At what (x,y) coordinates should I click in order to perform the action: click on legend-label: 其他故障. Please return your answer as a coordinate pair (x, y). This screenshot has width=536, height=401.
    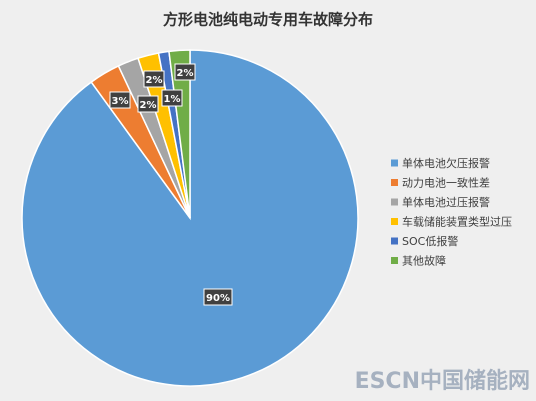
    Looking at the image, I should click on (424, 261).